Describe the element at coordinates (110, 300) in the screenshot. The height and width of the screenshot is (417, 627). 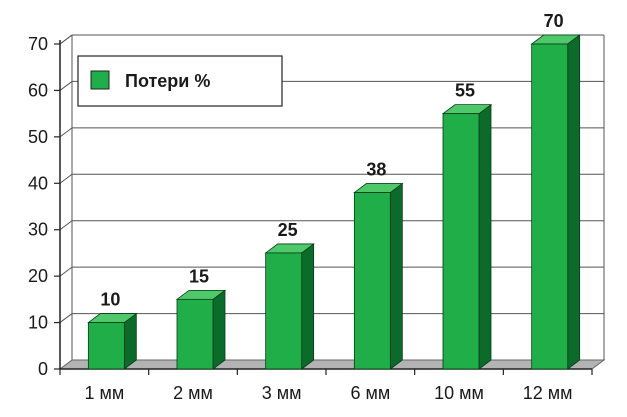
I see `data-label: 10` at that location.